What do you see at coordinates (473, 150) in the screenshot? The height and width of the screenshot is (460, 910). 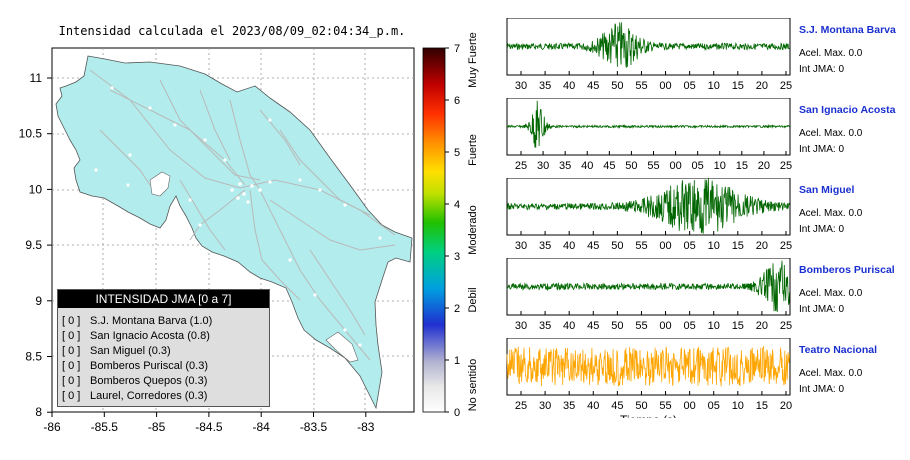 I see `colorbar-category-label: Fuerte` at bounding box center [473, 150].